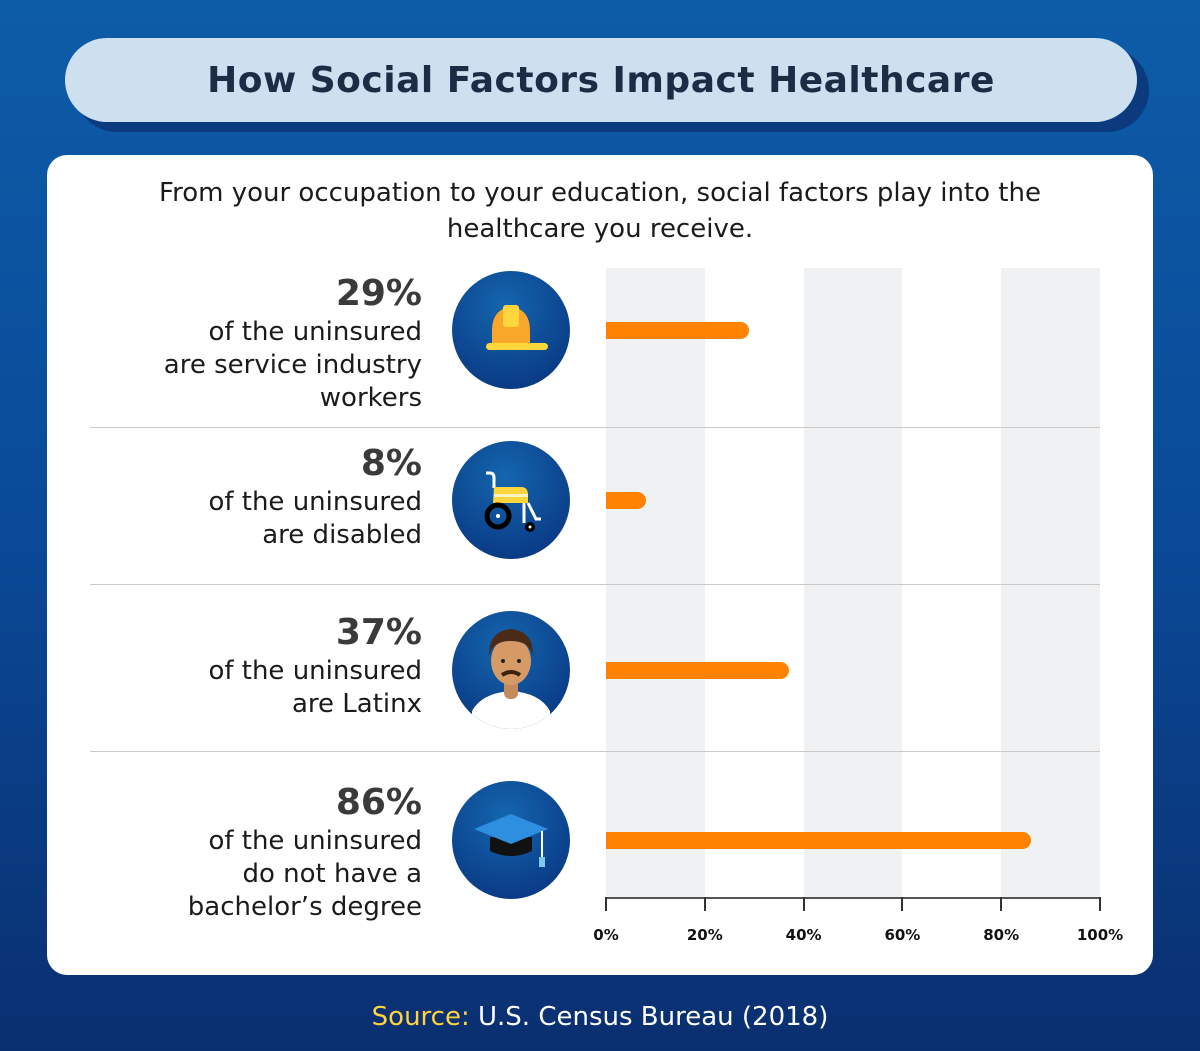  Describe the element at coordinates (1001, 935) in the screenshot. I see `x-tick-label: 80%` at that location.